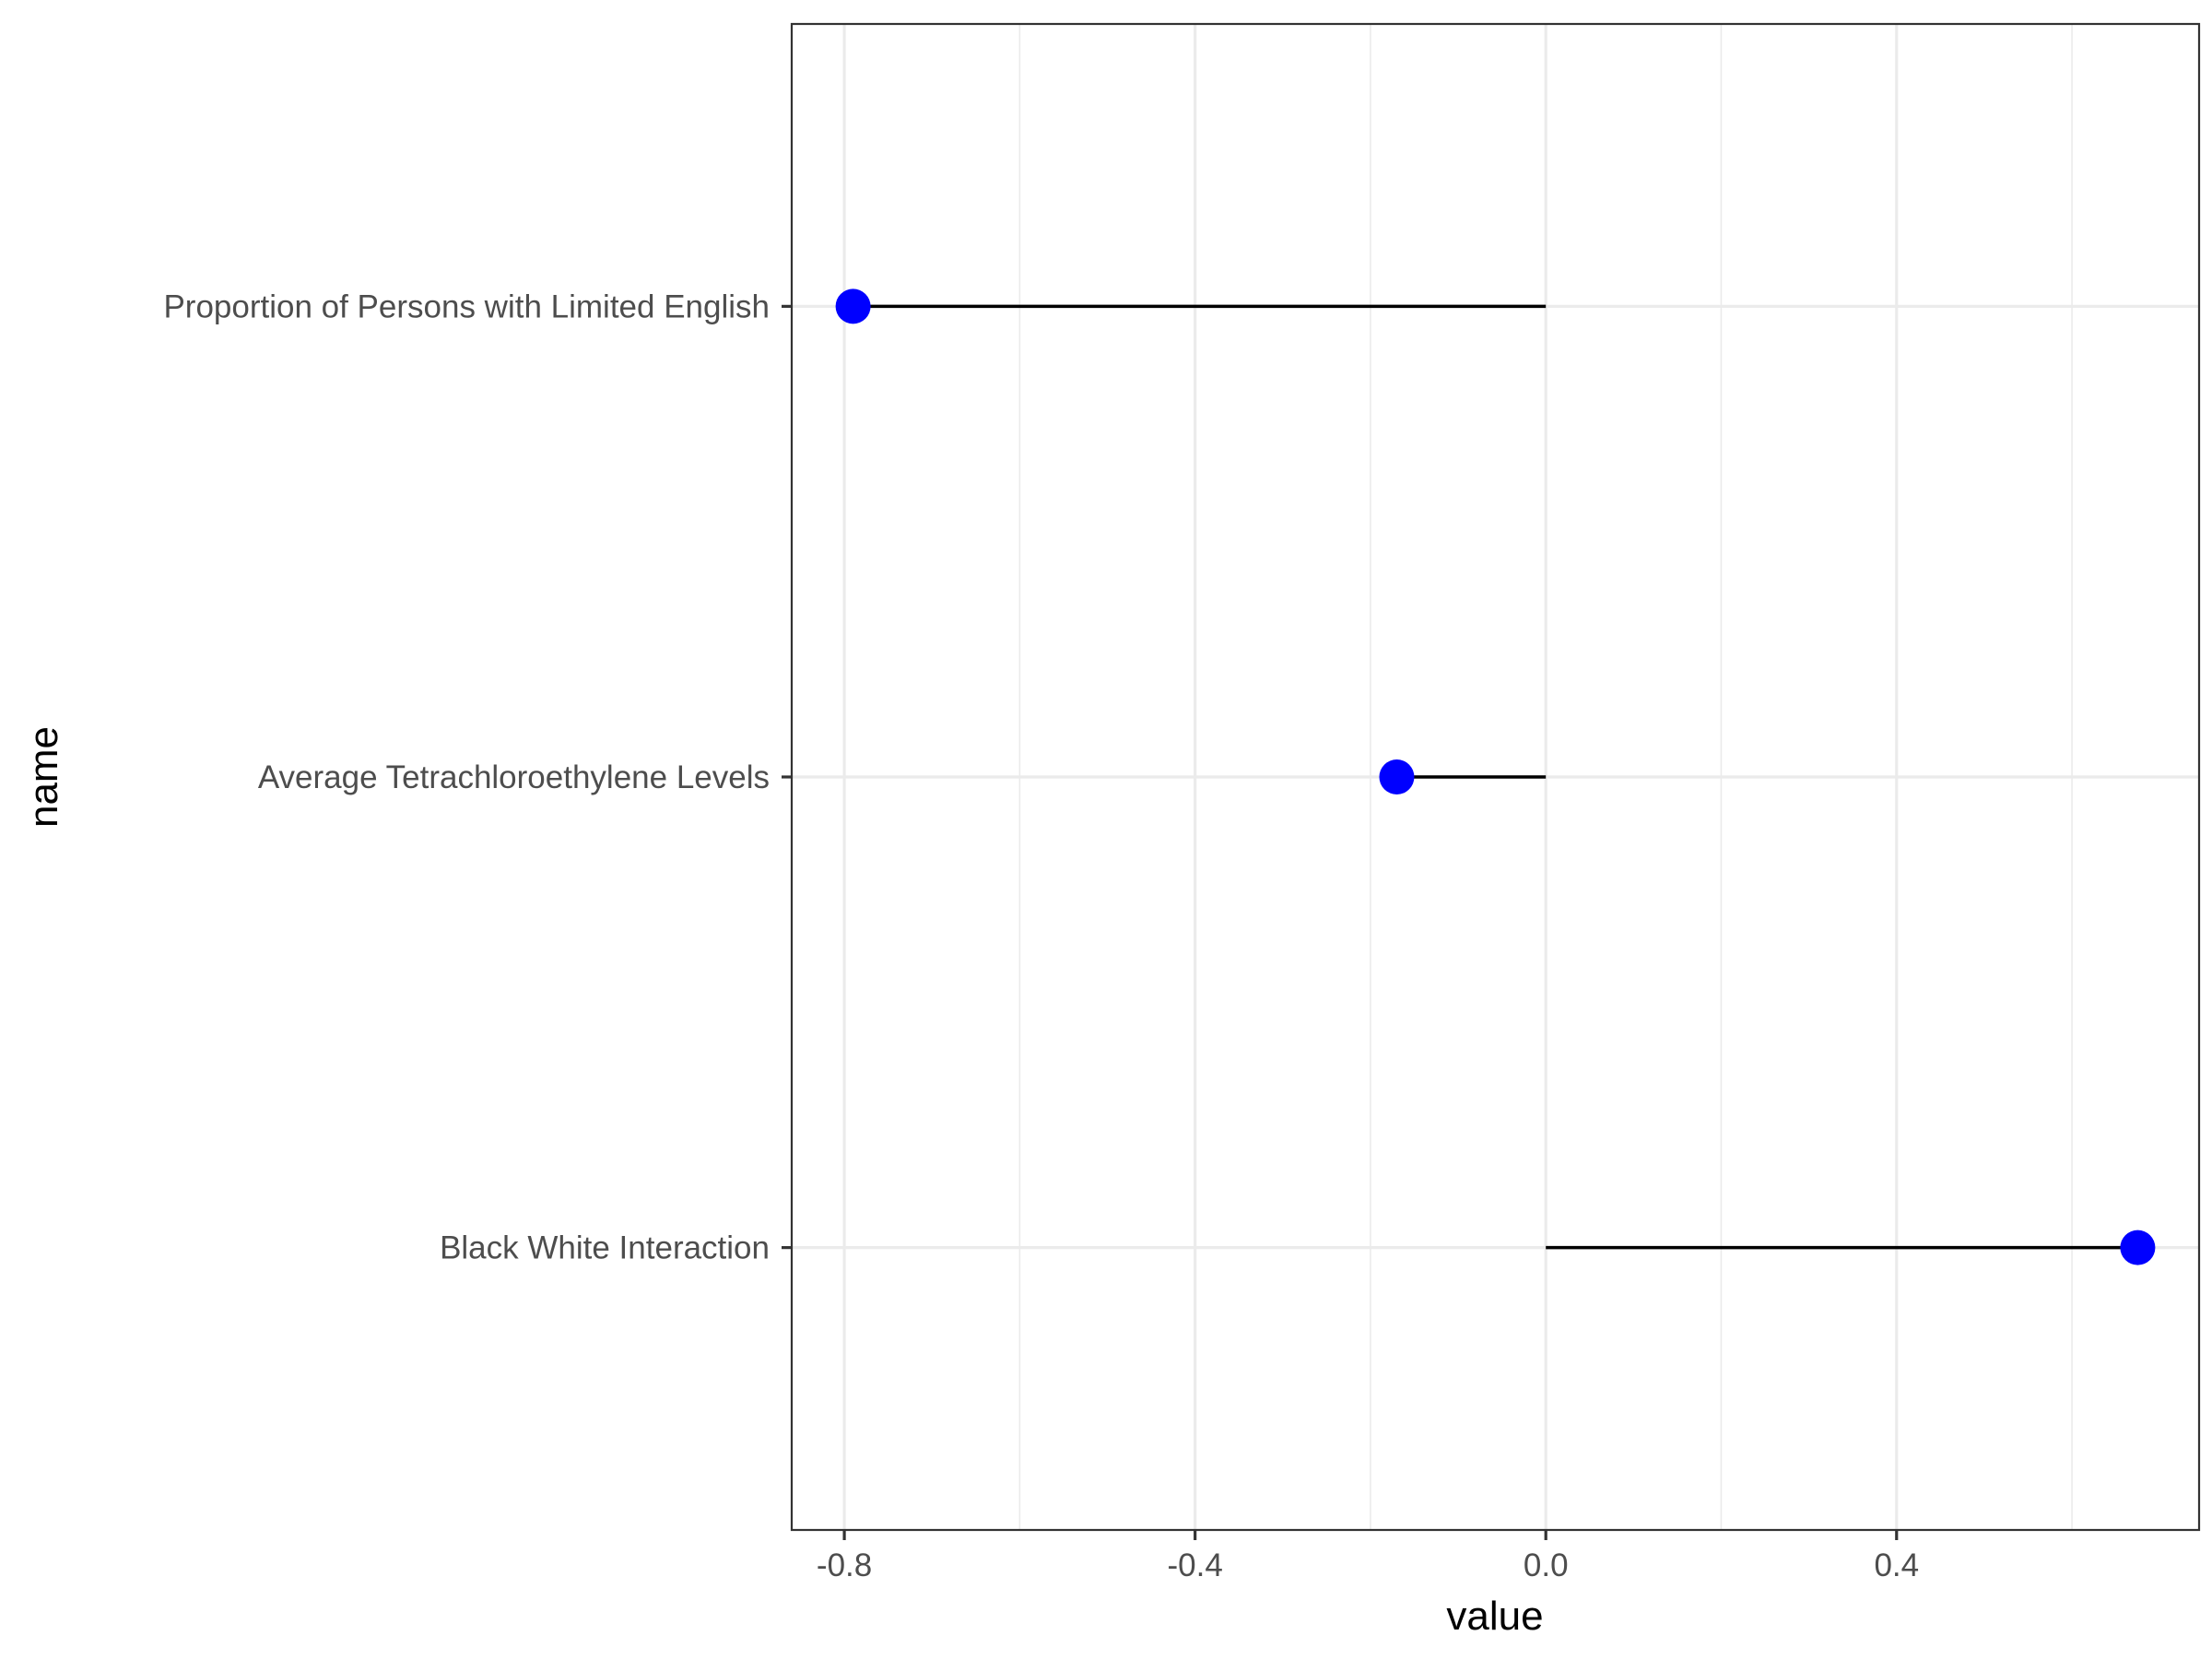 The height and width of the screenshot is (1659, 2212). Describe the element at coordinates (1194, 1565) in the screenshot. I see `x-tick-label: -0.4` at that location.